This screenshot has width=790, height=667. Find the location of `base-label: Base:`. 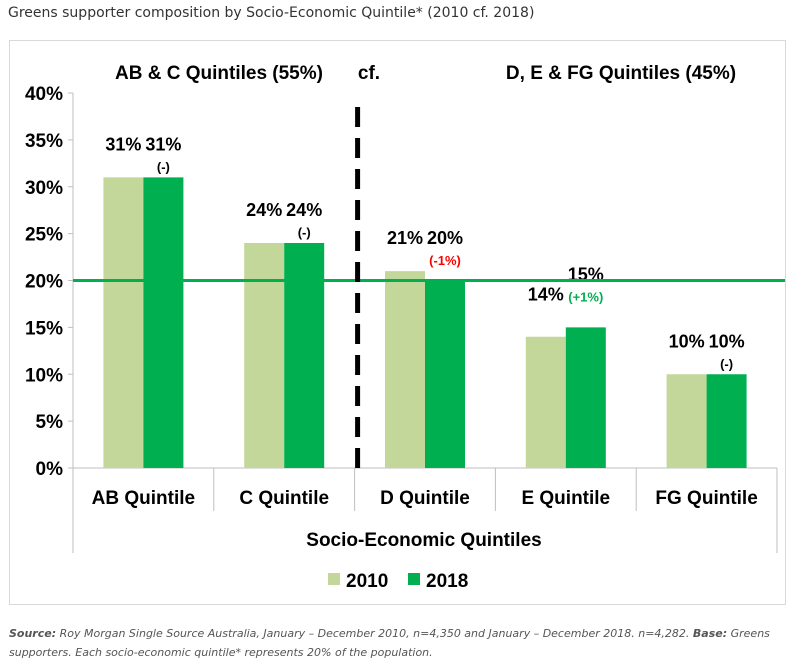

base-label: Base: is located at coordinates (710, 633).